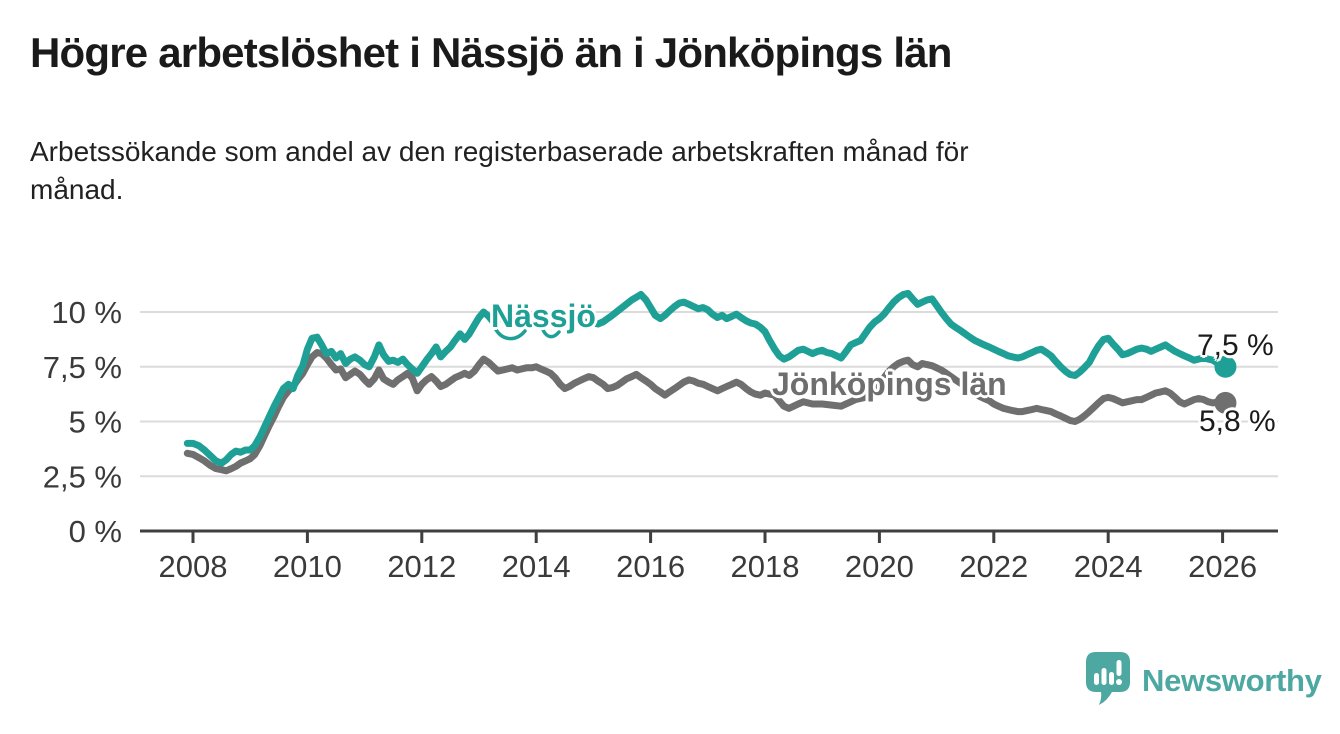  What do you see at coordinates (889, 384) in the screenshot?
I see `series-label-jonkopings-lan: Jönköpings län` at bounding box center [889, 384].